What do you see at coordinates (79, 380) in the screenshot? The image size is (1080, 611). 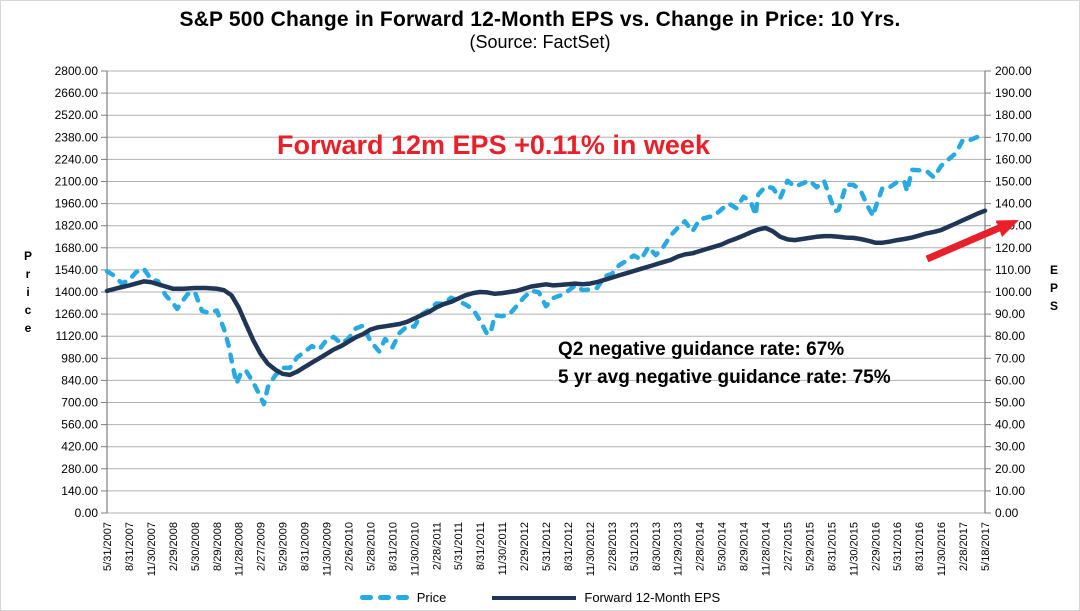 I see `left-axis-tick-label: 840.00` at bounding box center [79, 380].